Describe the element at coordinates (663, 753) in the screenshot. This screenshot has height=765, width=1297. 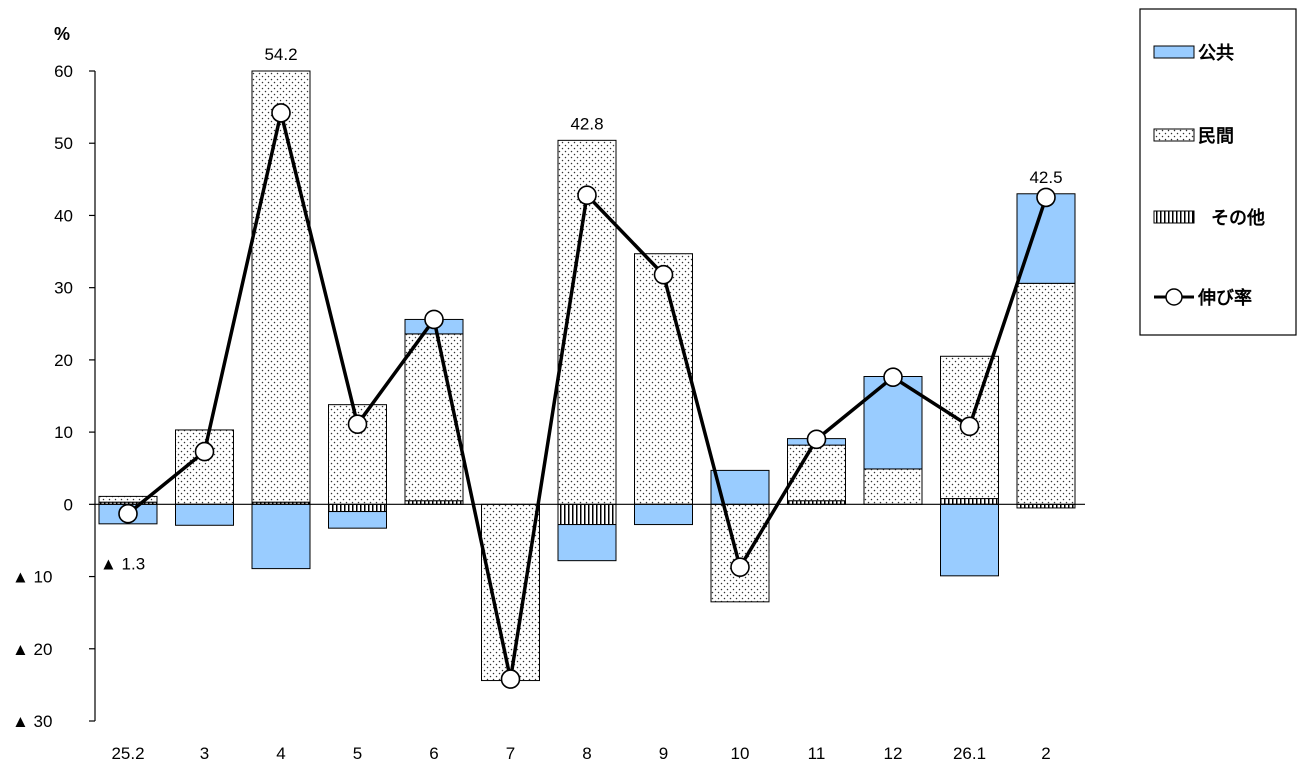
I see `x-tick-label: 9` at that location.